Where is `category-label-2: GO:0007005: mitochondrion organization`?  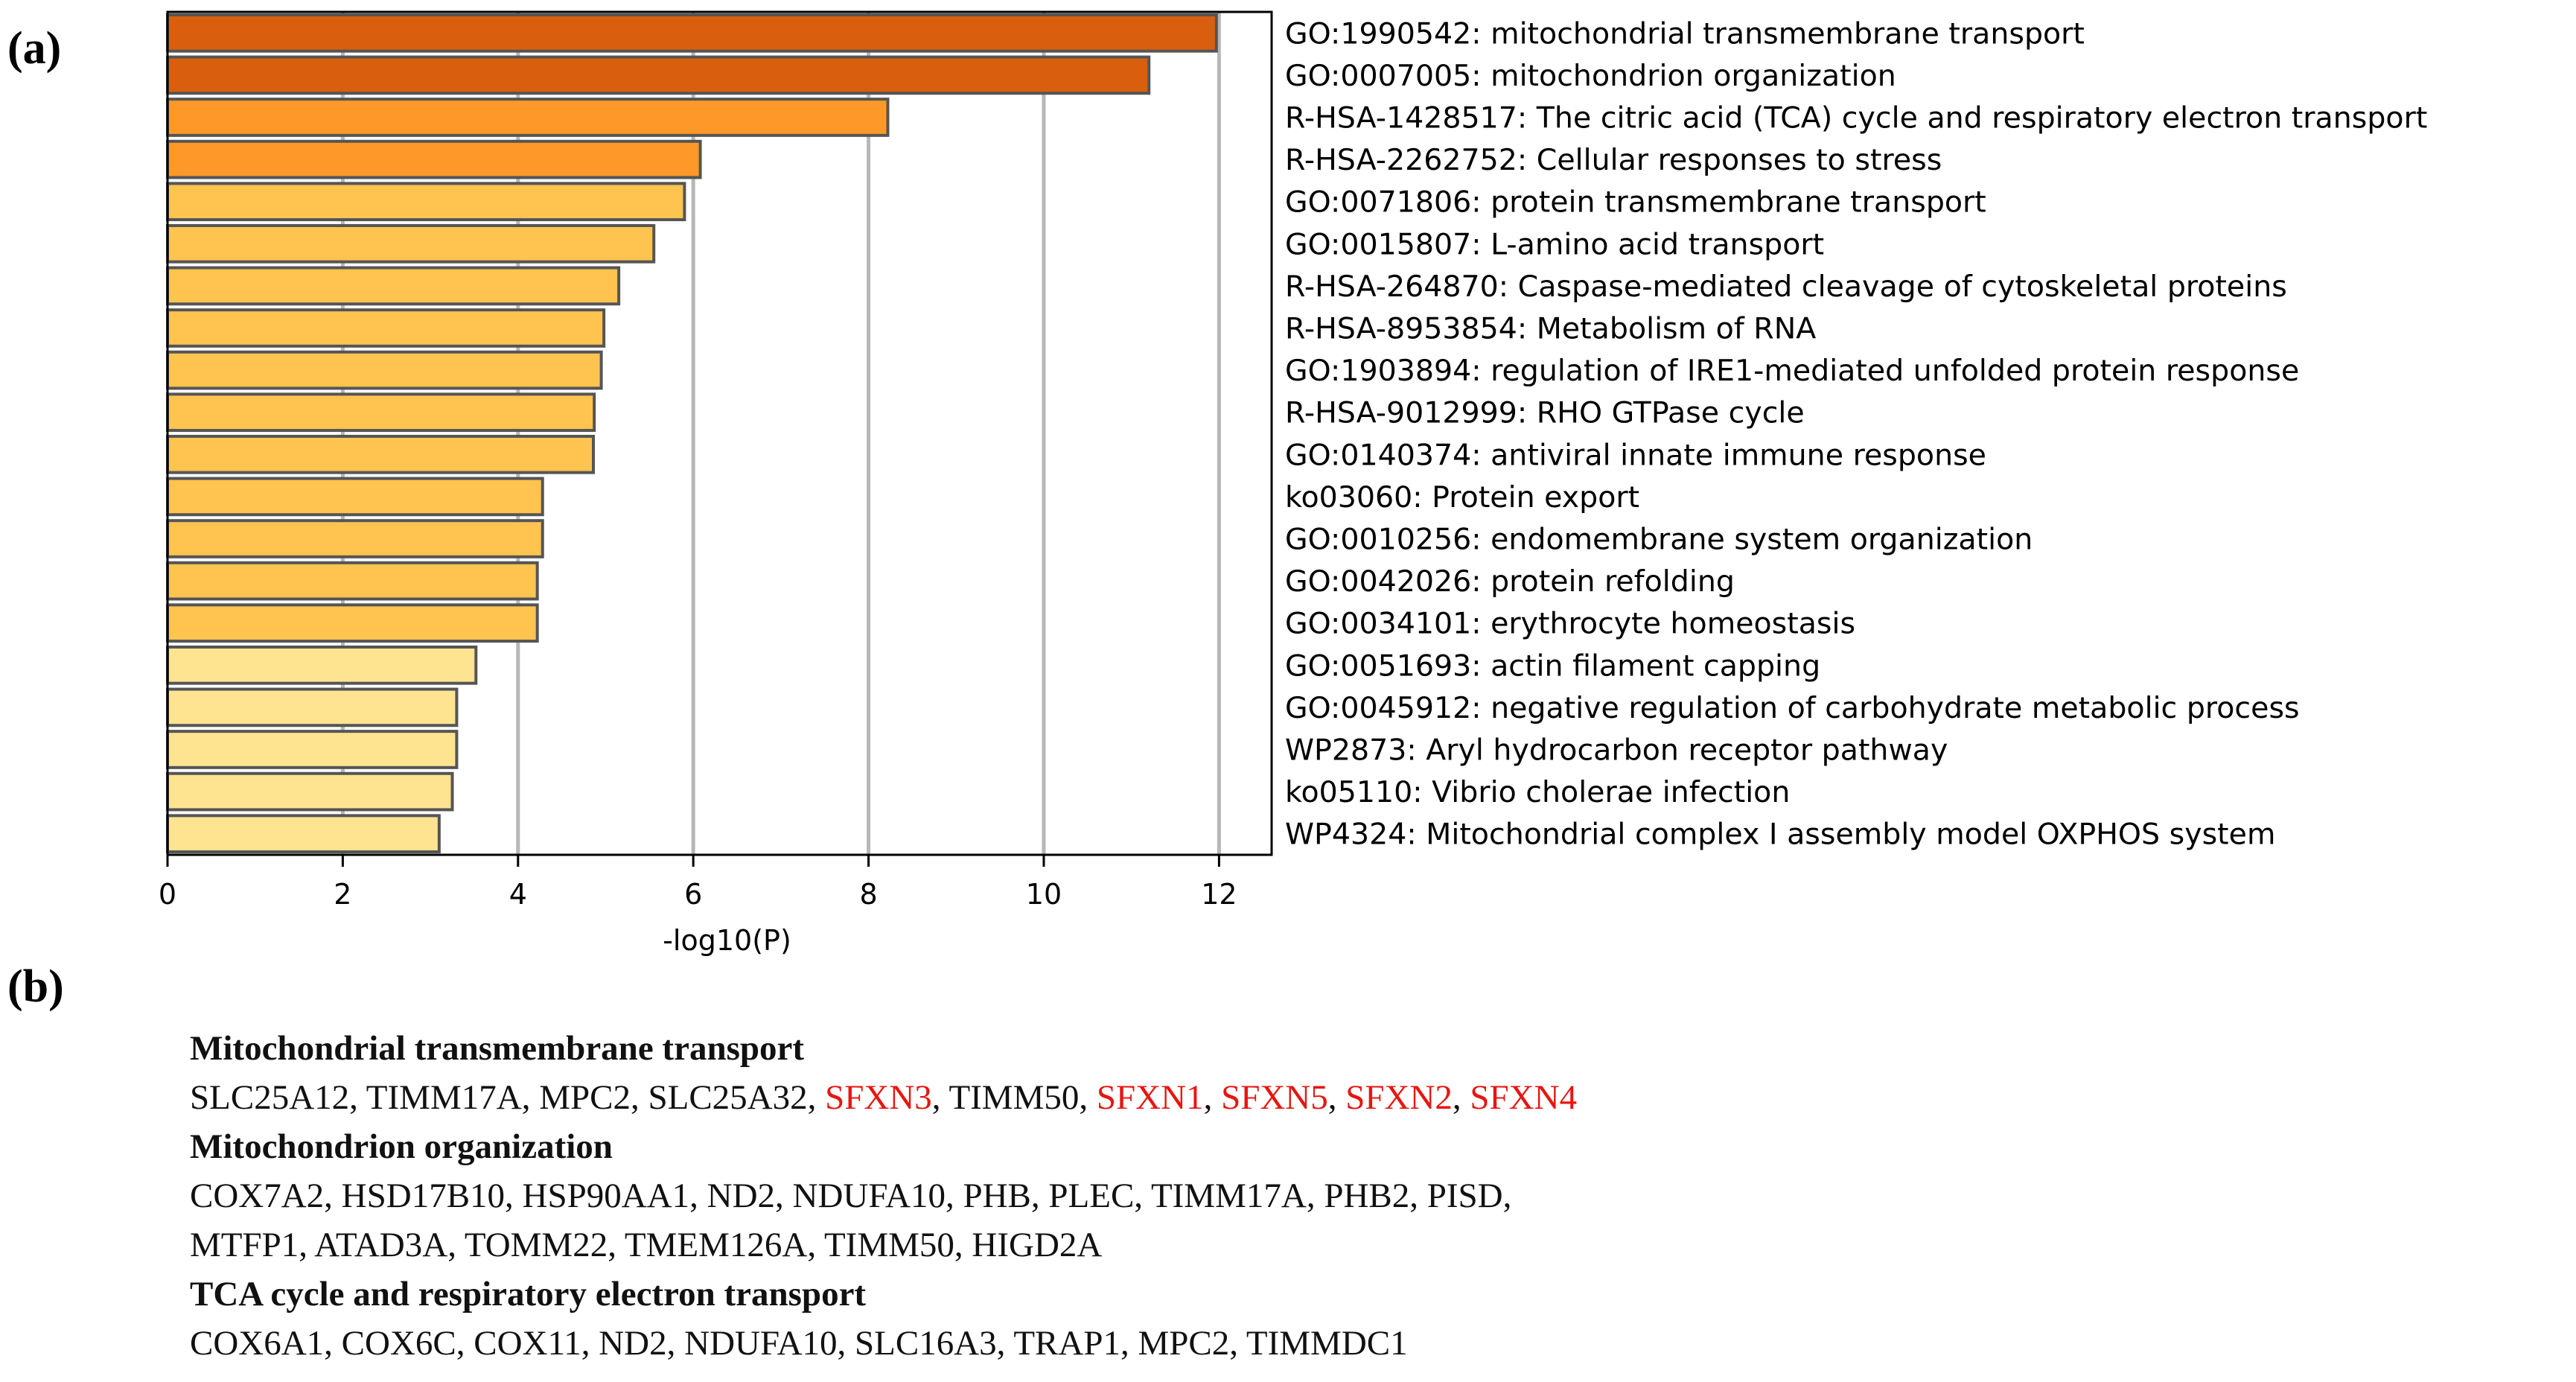
category-label-2: GO:0007005: mitochondrion organization is located at coordinates (1590, 76).